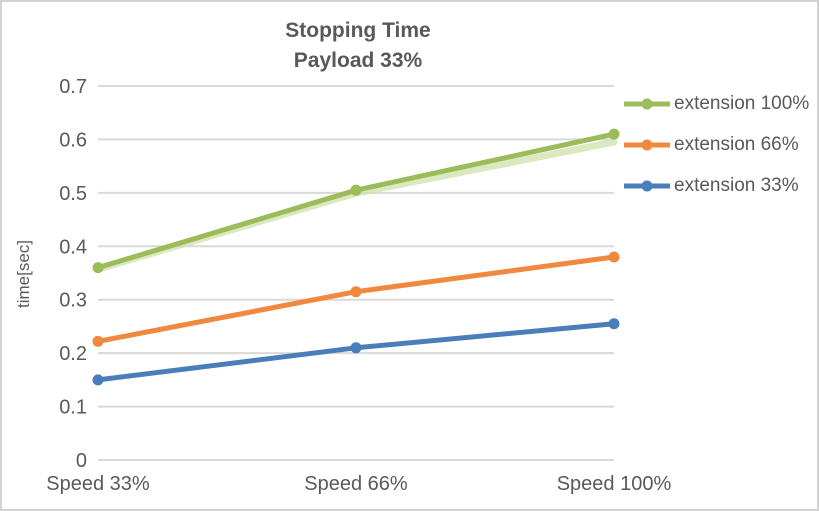 This screenshot has width=819, height=511. What do you see at coordinates (73, 354) in the screenshot?
I see `y-tick-label: 0.2` at bounding box center [73, 354].